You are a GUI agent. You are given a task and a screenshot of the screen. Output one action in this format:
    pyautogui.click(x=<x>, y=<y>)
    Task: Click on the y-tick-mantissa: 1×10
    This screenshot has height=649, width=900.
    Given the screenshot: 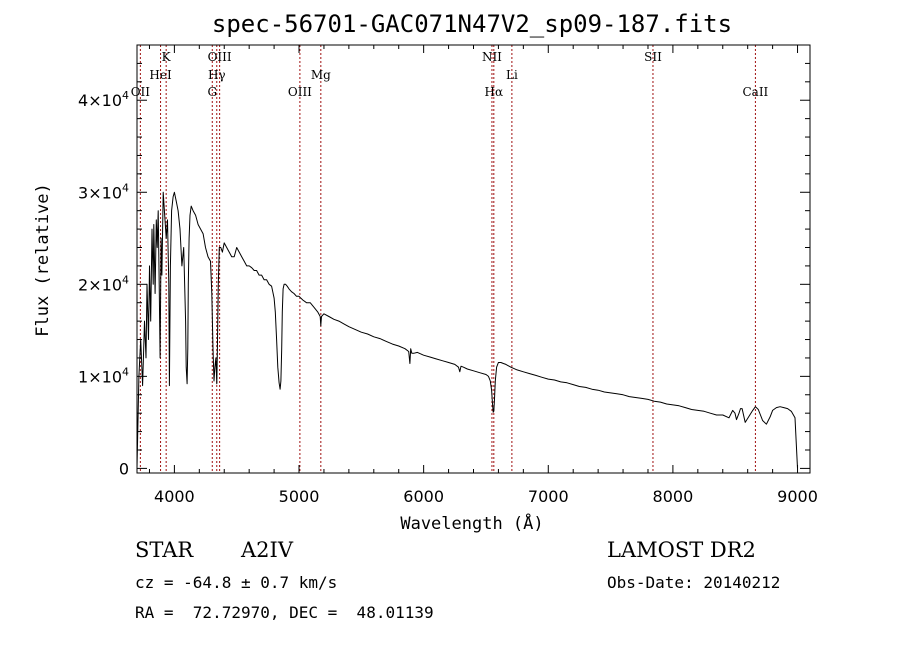 What is the action you would take?
    pyautogui.click(x=100, y=376)
    